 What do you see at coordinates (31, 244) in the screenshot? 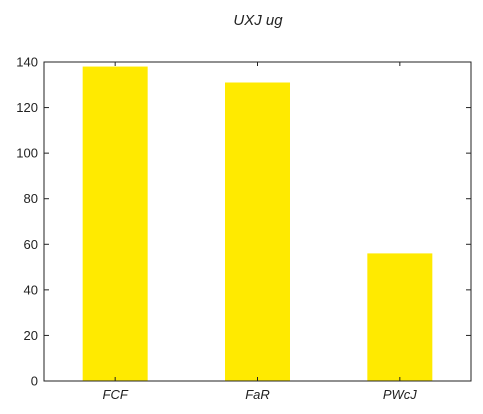
I see `y-tick-label: 60` at bounding box center [31, 244].